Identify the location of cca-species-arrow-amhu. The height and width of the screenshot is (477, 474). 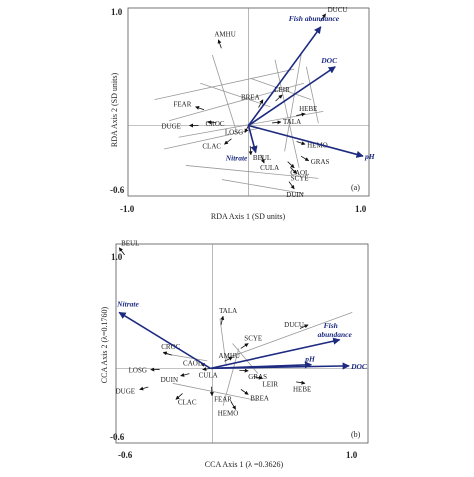
(228, 359).